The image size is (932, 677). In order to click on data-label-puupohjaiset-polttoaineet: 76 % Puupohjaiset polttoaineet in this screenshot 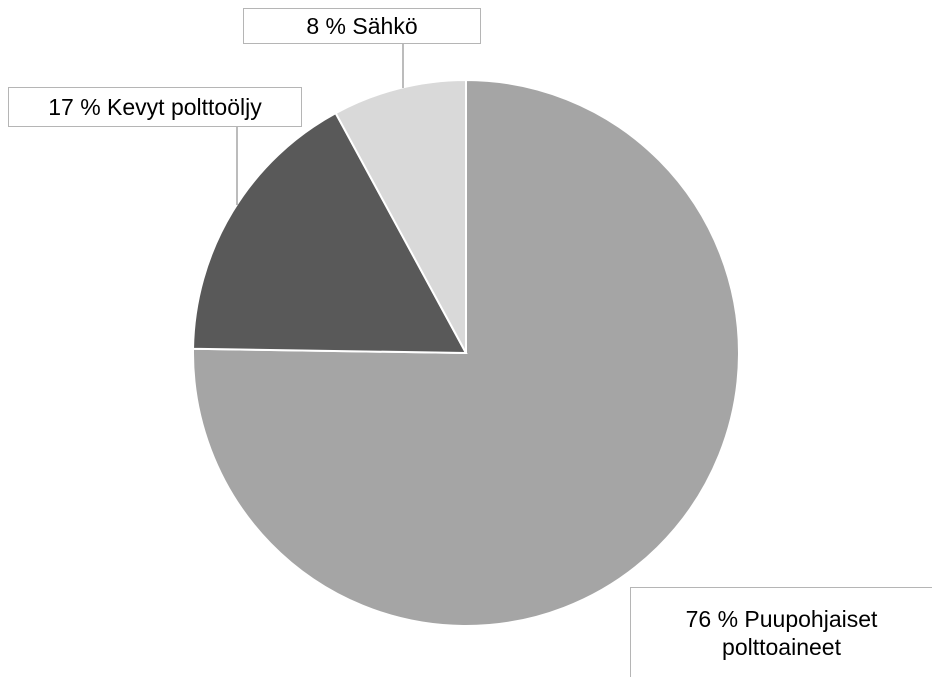, I will do `click(781, 632)`.